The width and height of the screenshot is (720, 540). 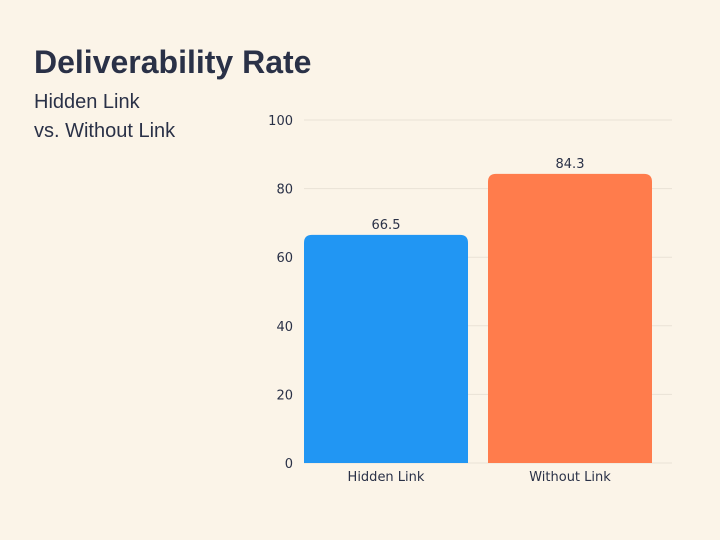 I want to click on bar-without-link, so click(x=570, y=318).